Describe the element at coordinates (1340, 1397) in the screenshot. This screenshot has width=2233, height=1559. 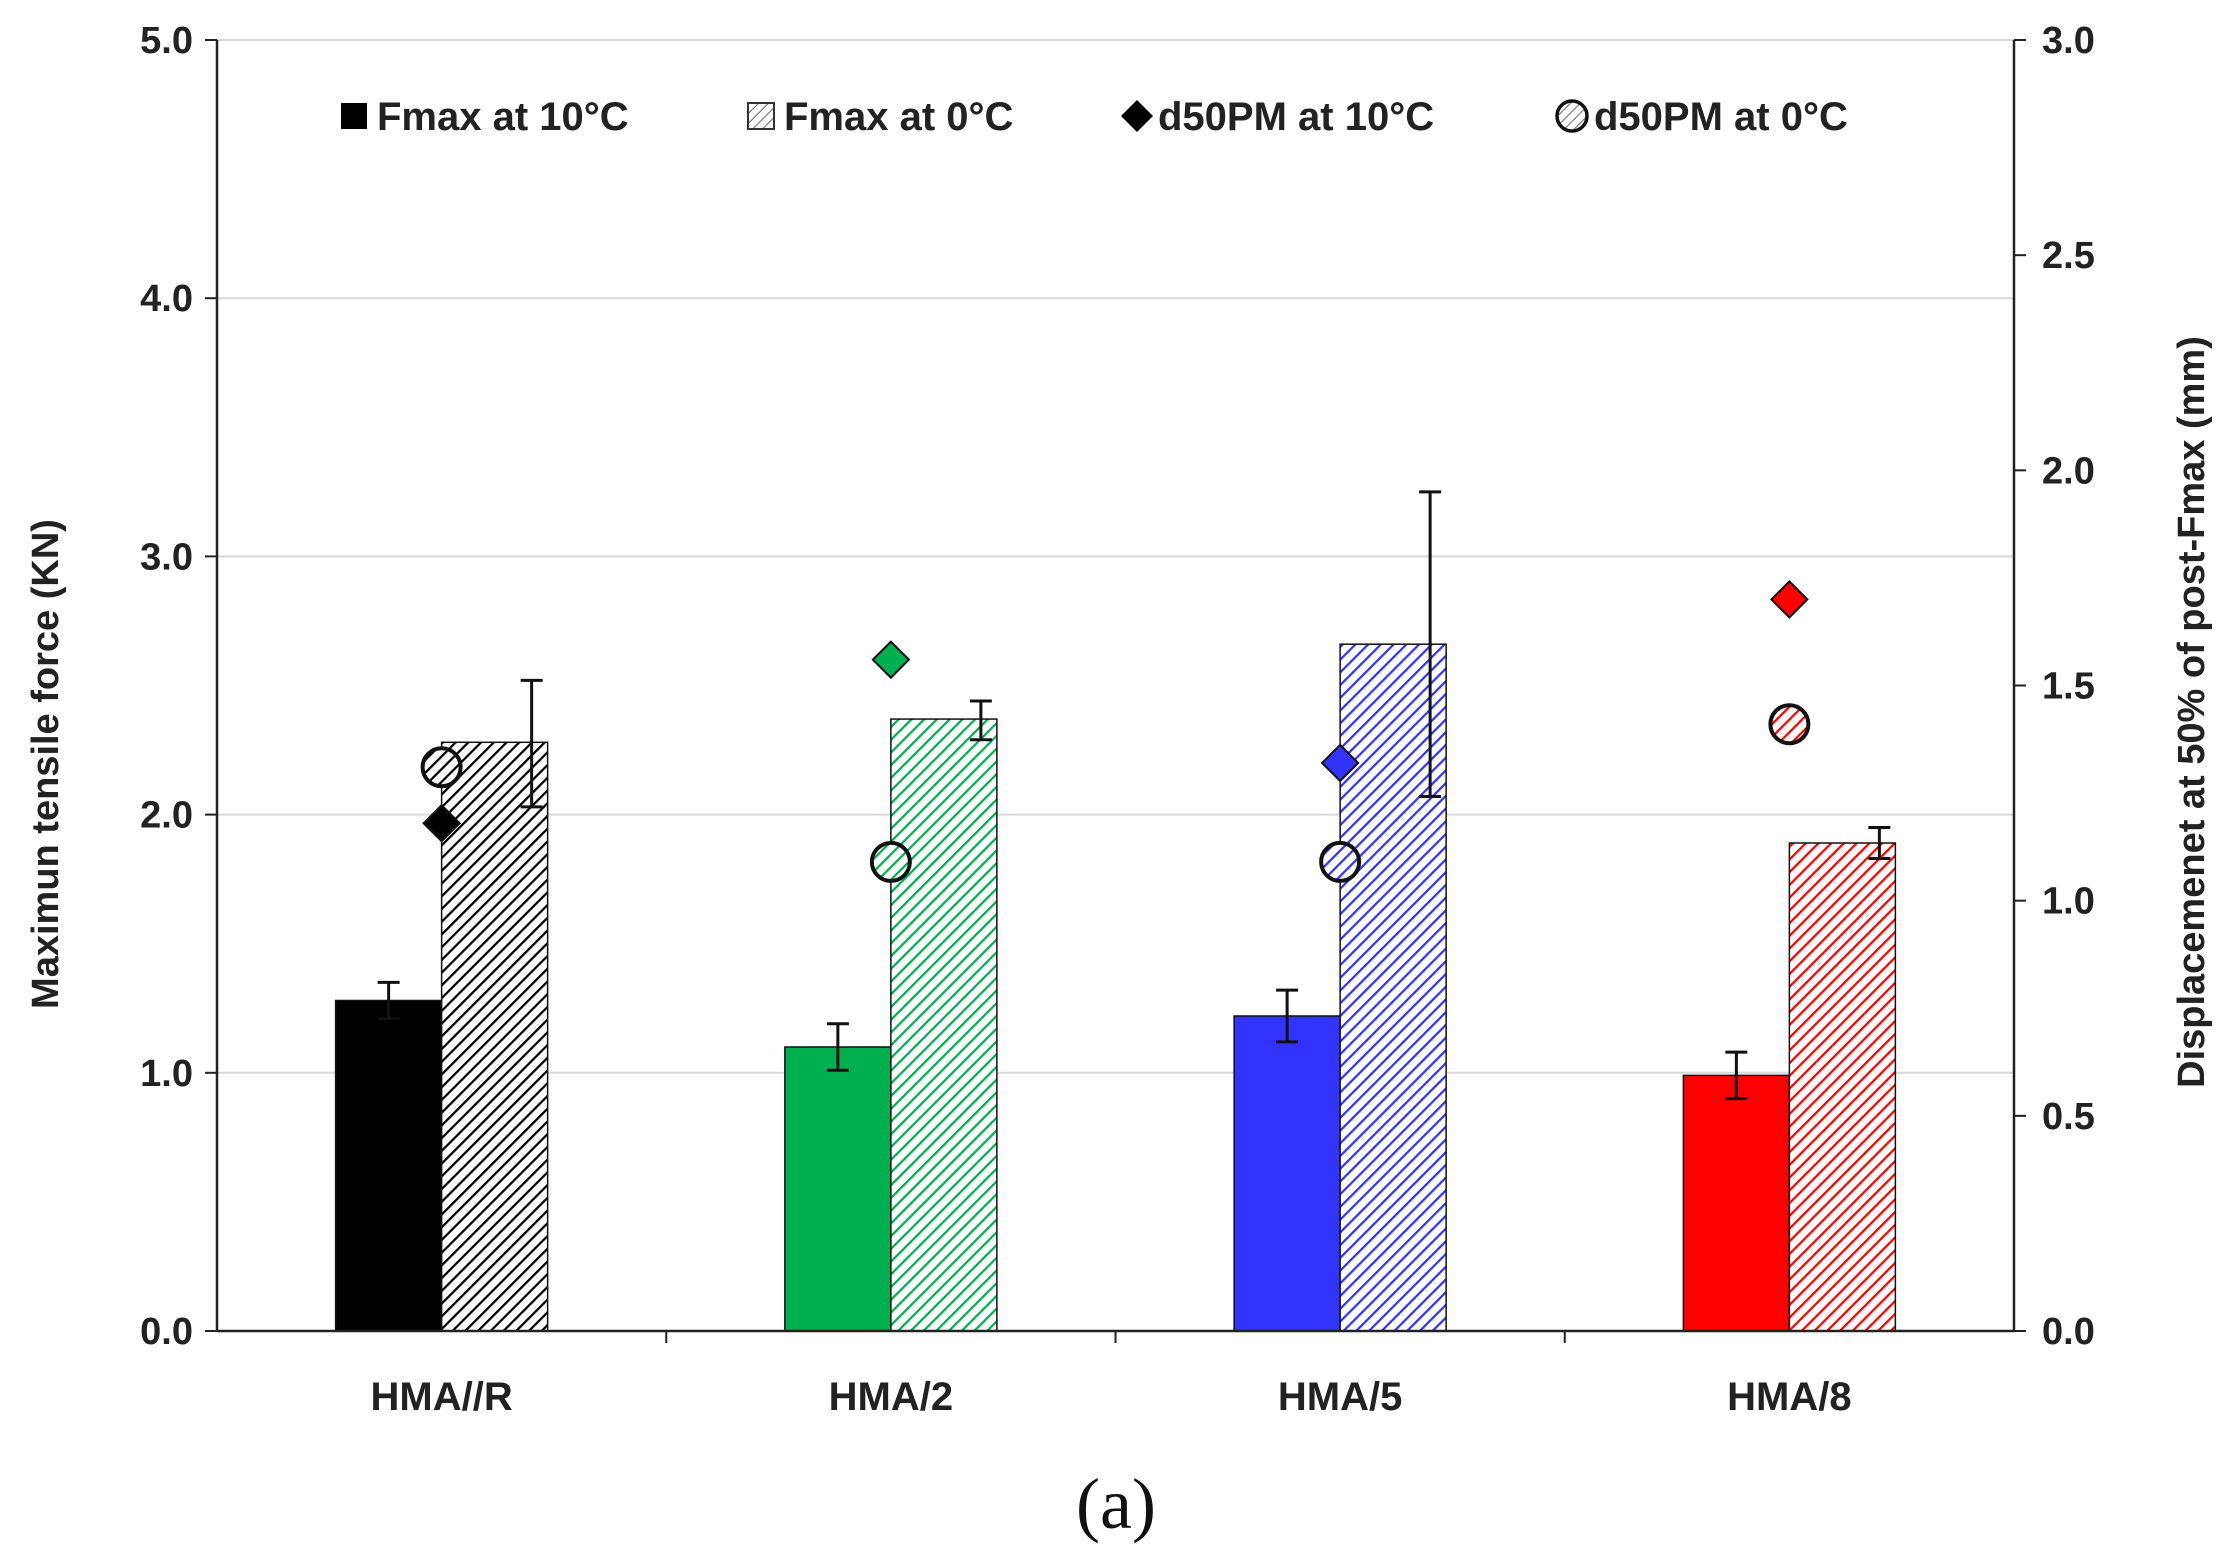
I see `category-label: HMA/5` at that location.